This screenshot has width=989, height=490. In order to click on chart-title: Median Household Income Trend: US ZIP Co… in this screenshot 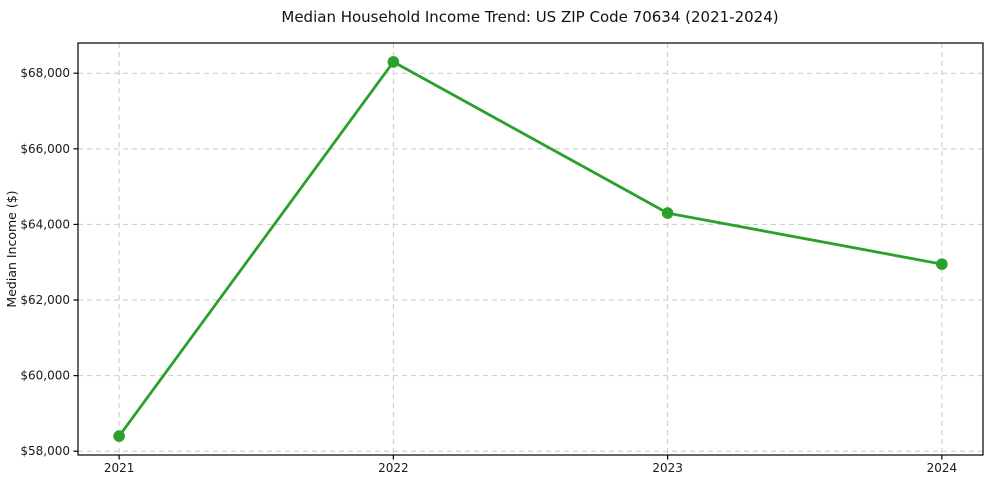, I will do `click(529, 17)`.